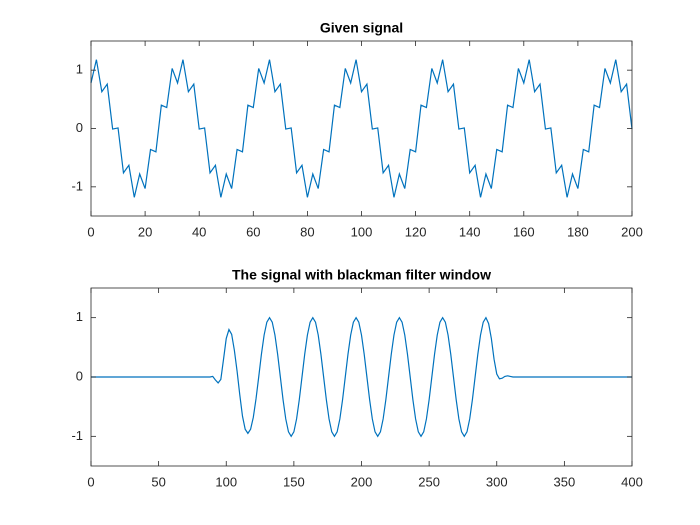  I want to click on x-tick-label: 180, so click(578, 231).